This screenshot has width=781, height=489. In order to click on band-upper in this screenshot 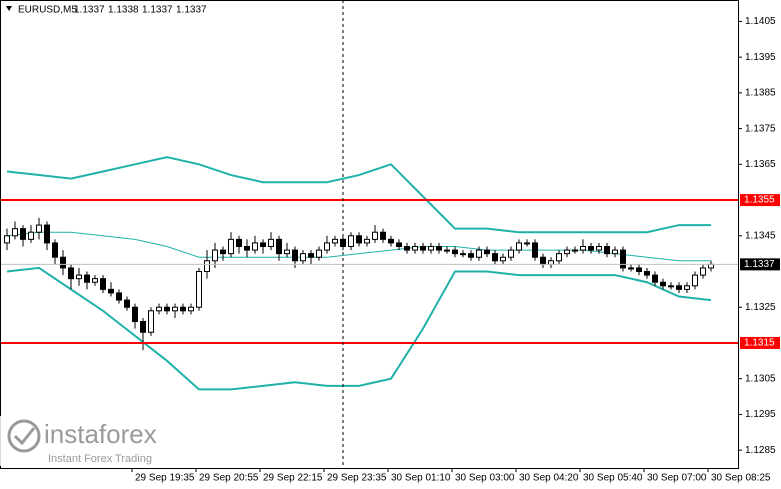, I will do `click(358, 195)`.